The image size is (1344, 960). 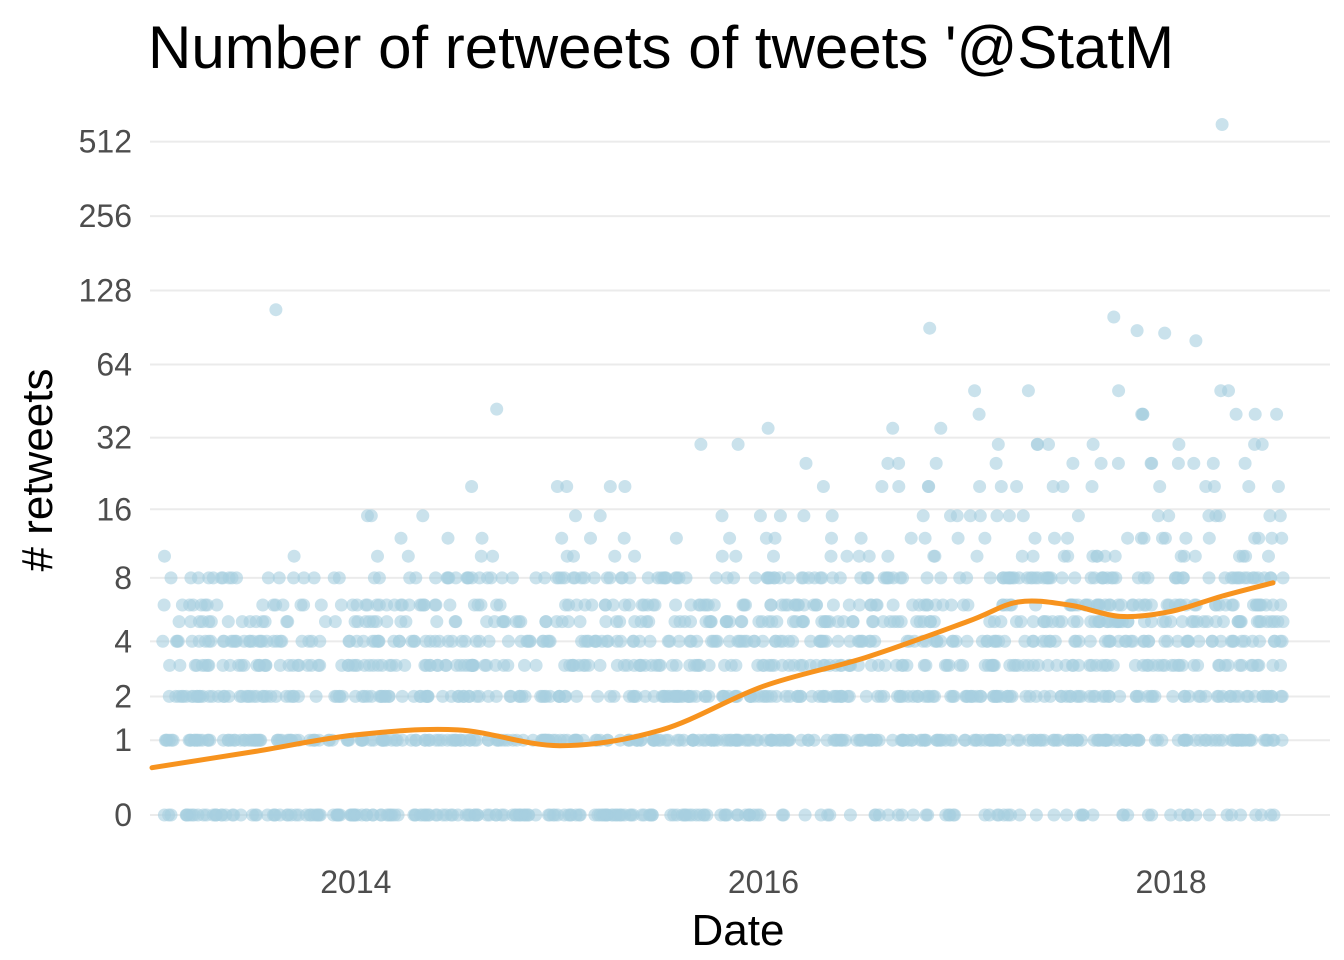 I want to click on chart-title: Number of retweets of tweets '@StatM, so click(x=661, y=47).